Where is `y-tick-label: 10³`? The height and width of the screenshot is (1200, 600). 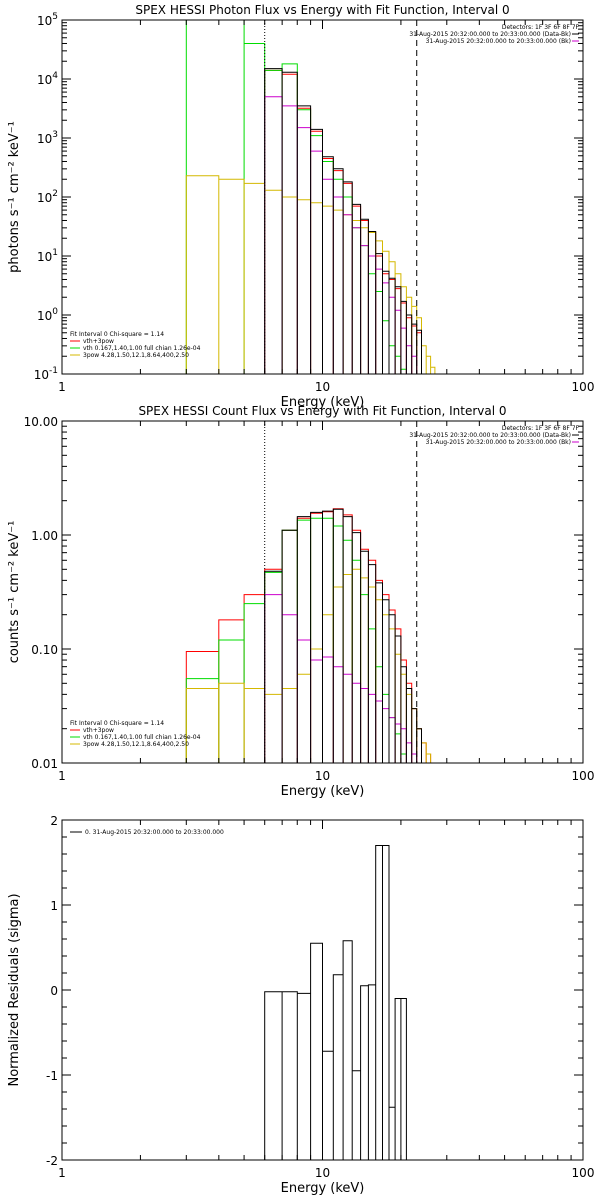 y-tick-label: 10³ is located at coordinates (47, 138).